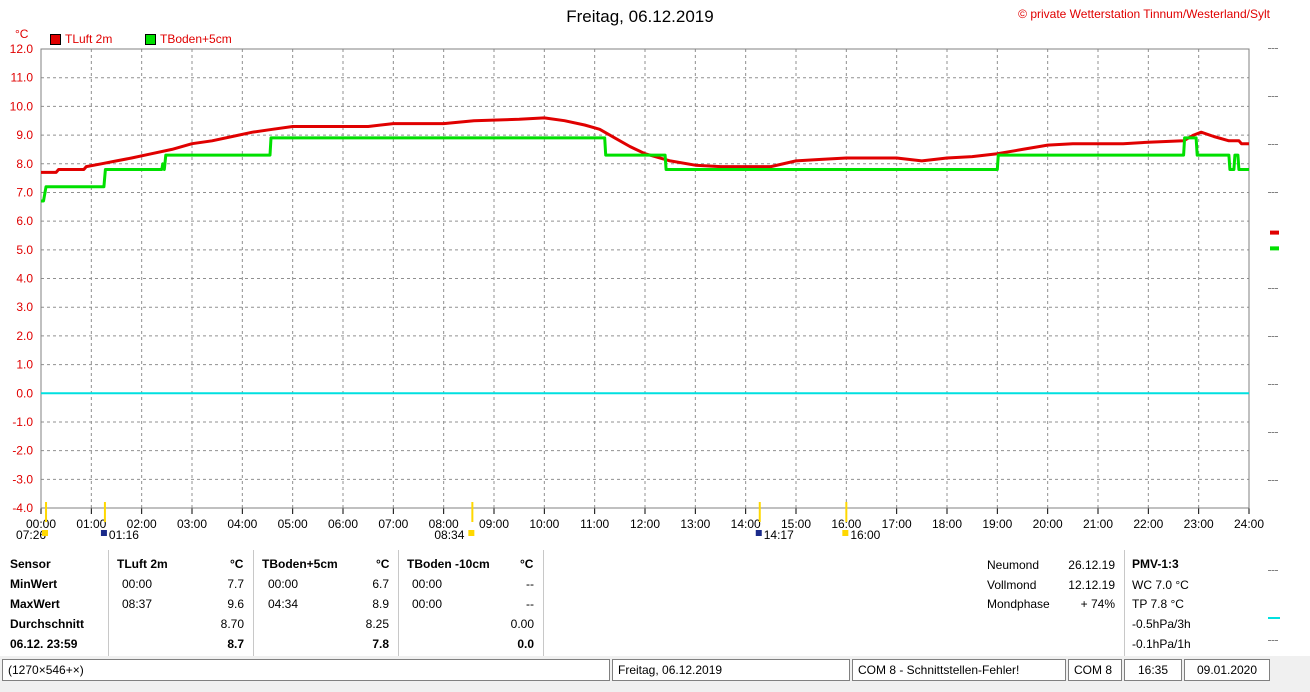 Image resolution: width=1310 pixels, height=692 pixels. Describe the element at coordinates (947, 524) in the screenshot. I see `x-tick-label: 18:00` at that location.